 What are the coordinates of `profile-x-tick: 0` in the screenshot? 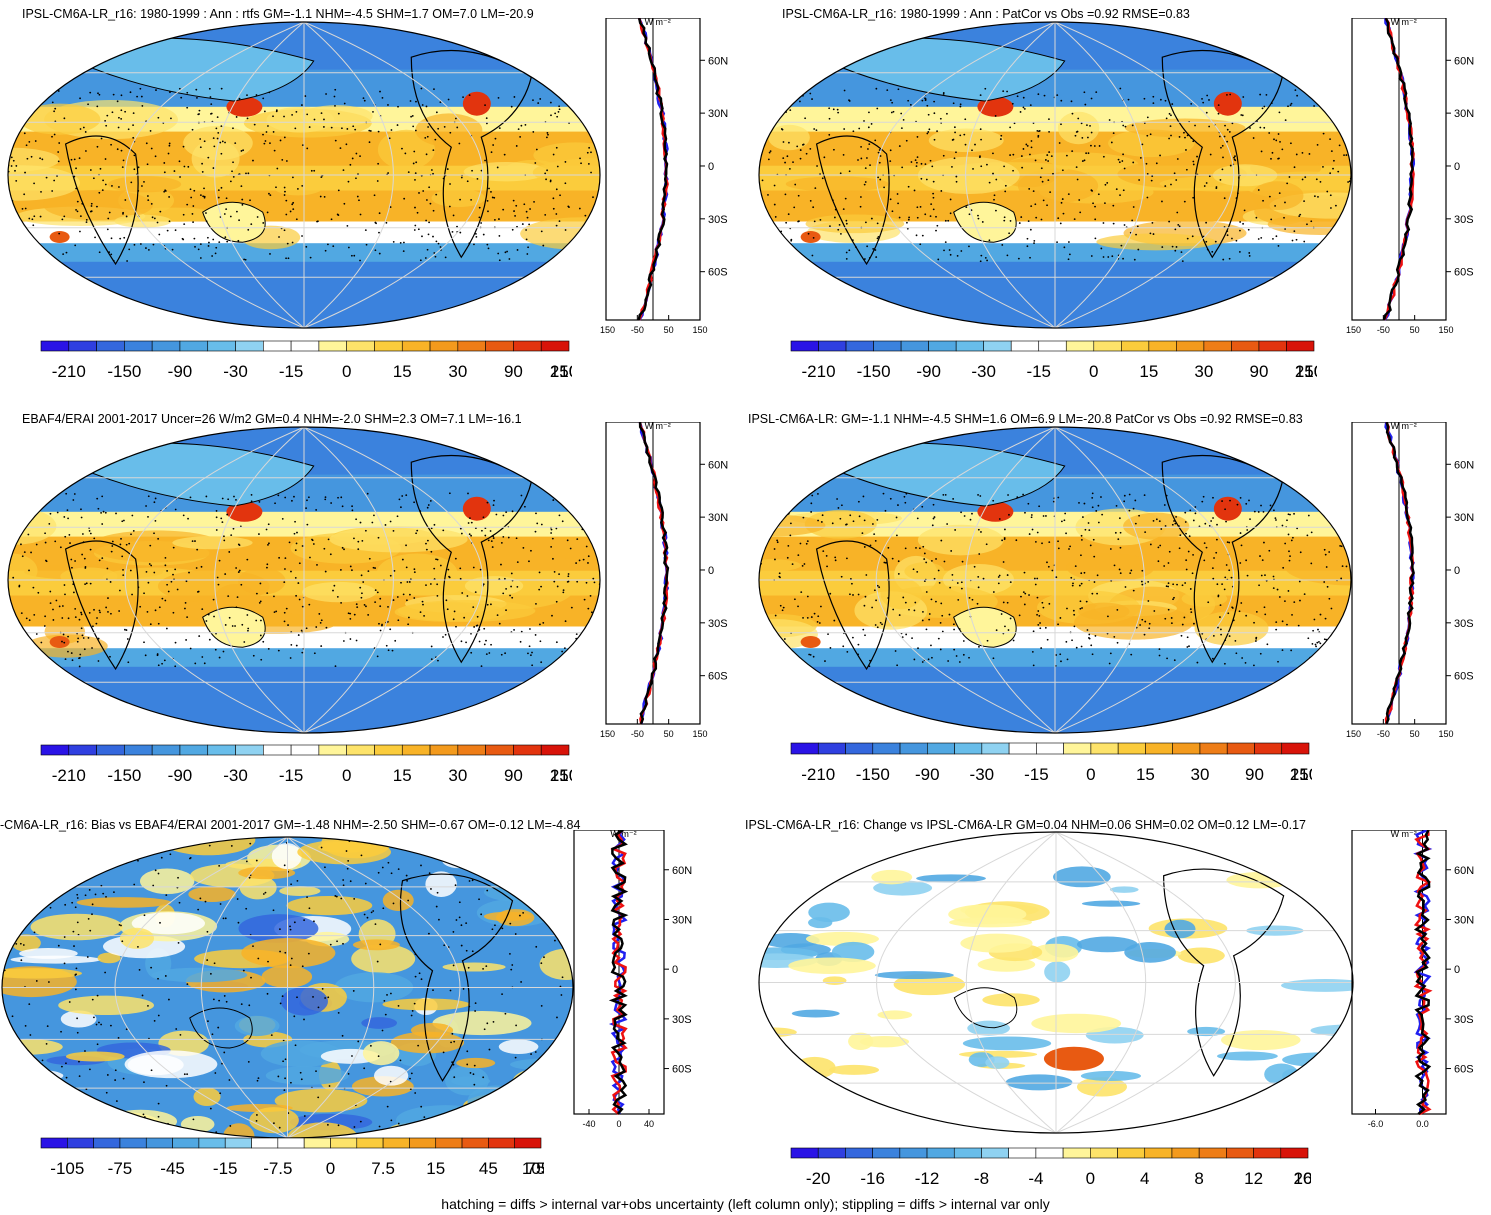 It's located at (618, 1124).